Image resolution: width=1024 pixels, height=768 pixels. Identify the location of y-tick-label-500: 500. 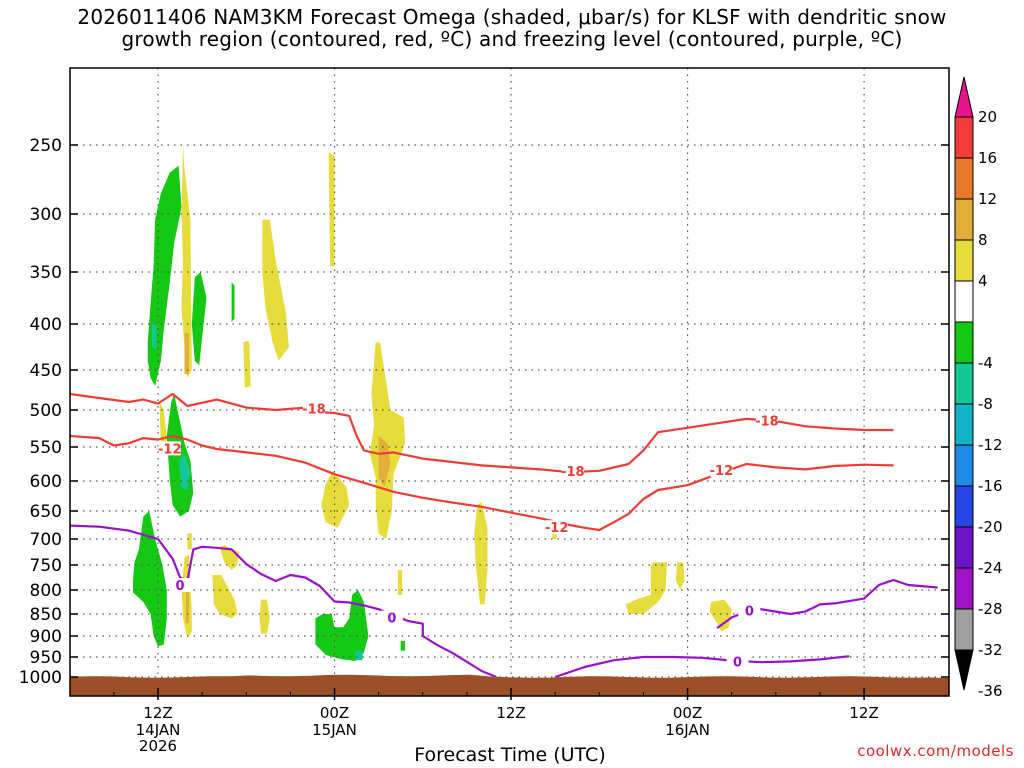
(46, 411).